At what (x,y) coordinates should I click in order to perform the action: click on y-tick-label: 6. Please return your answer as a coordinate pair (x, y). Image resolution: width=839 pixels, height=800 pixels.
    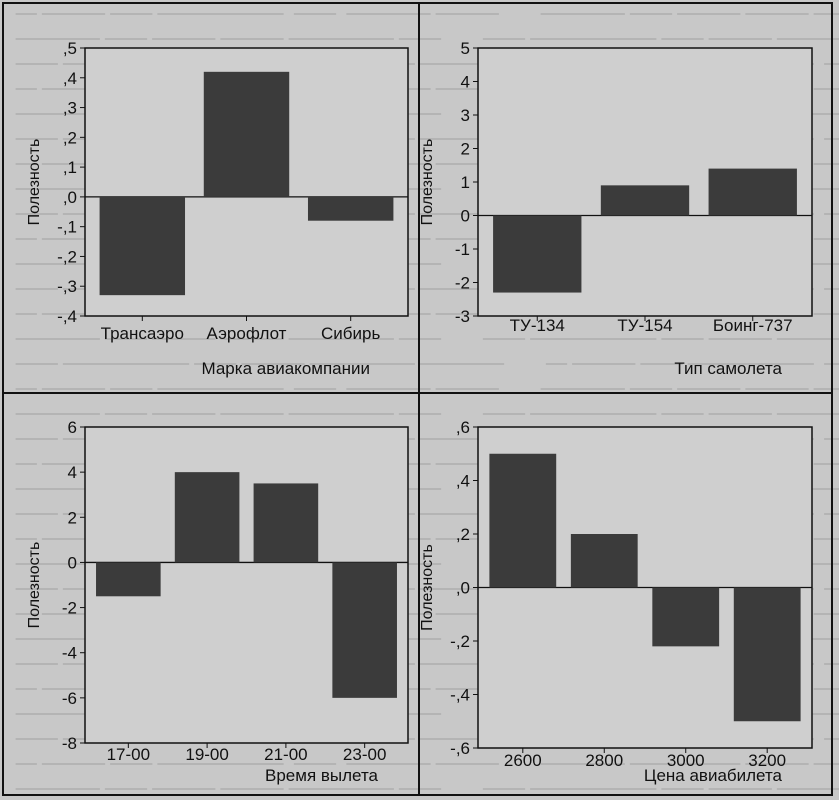
    Looking at the image, I should click on (72, 427).